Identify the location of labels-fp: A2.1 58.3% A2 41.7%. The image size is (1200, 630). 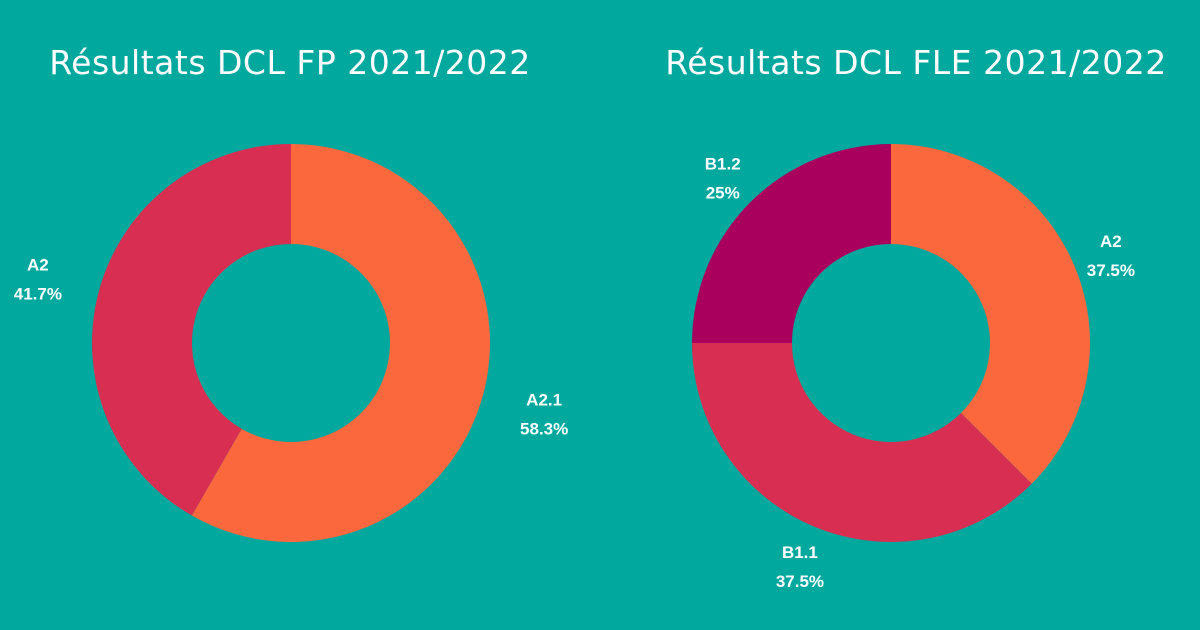
(291, 346).